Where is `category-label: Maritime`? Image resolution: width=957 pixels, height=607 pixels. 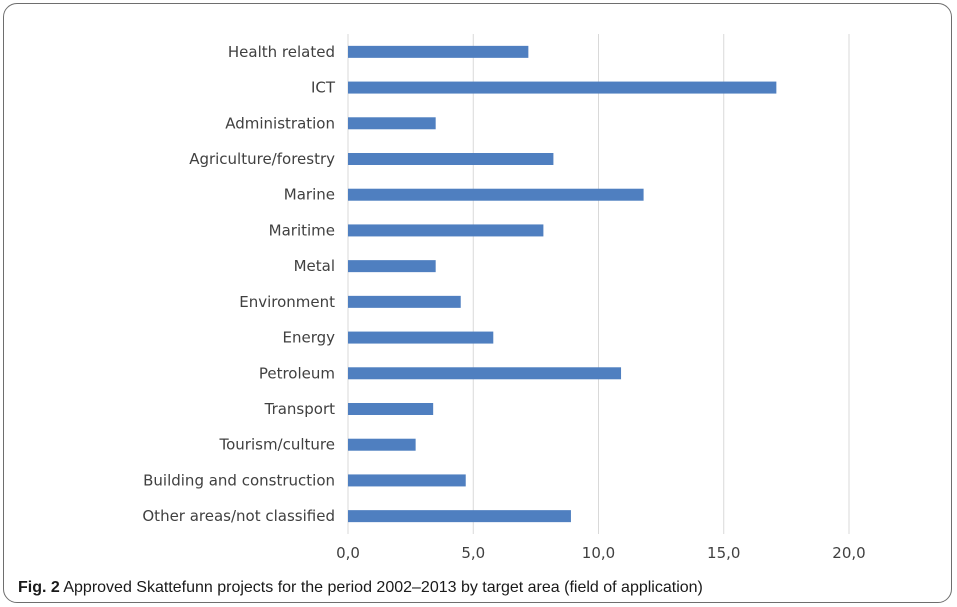 category-label: Maritime is located at coordinates (302, 230).